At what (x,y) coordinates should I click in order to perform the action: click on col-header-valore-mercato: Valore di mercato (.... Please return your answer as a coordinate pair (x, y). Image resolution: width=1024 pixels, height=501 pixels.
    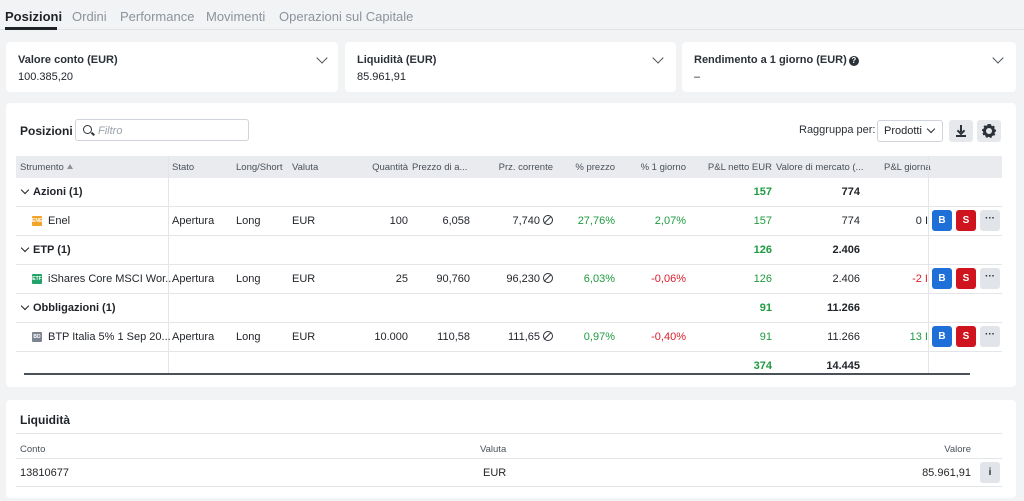
    Looking at the image, I should click on (820, 167).